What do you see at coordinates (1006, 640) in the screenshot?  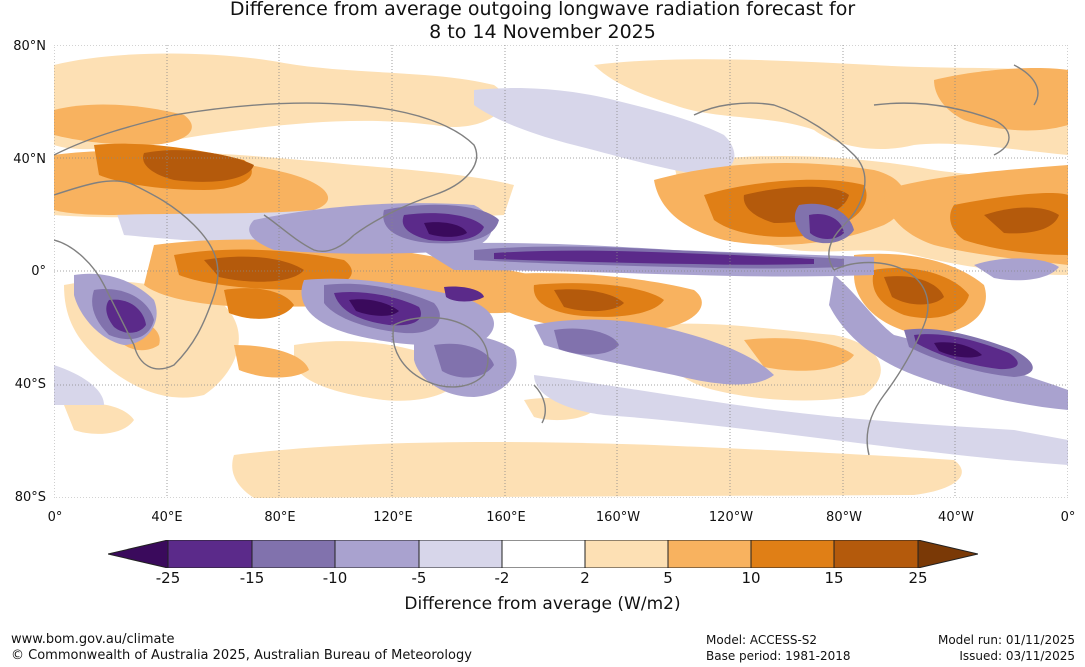 I see `footer-model-run: Model run: 01/11/2025` at bounding box center [1006, 640].